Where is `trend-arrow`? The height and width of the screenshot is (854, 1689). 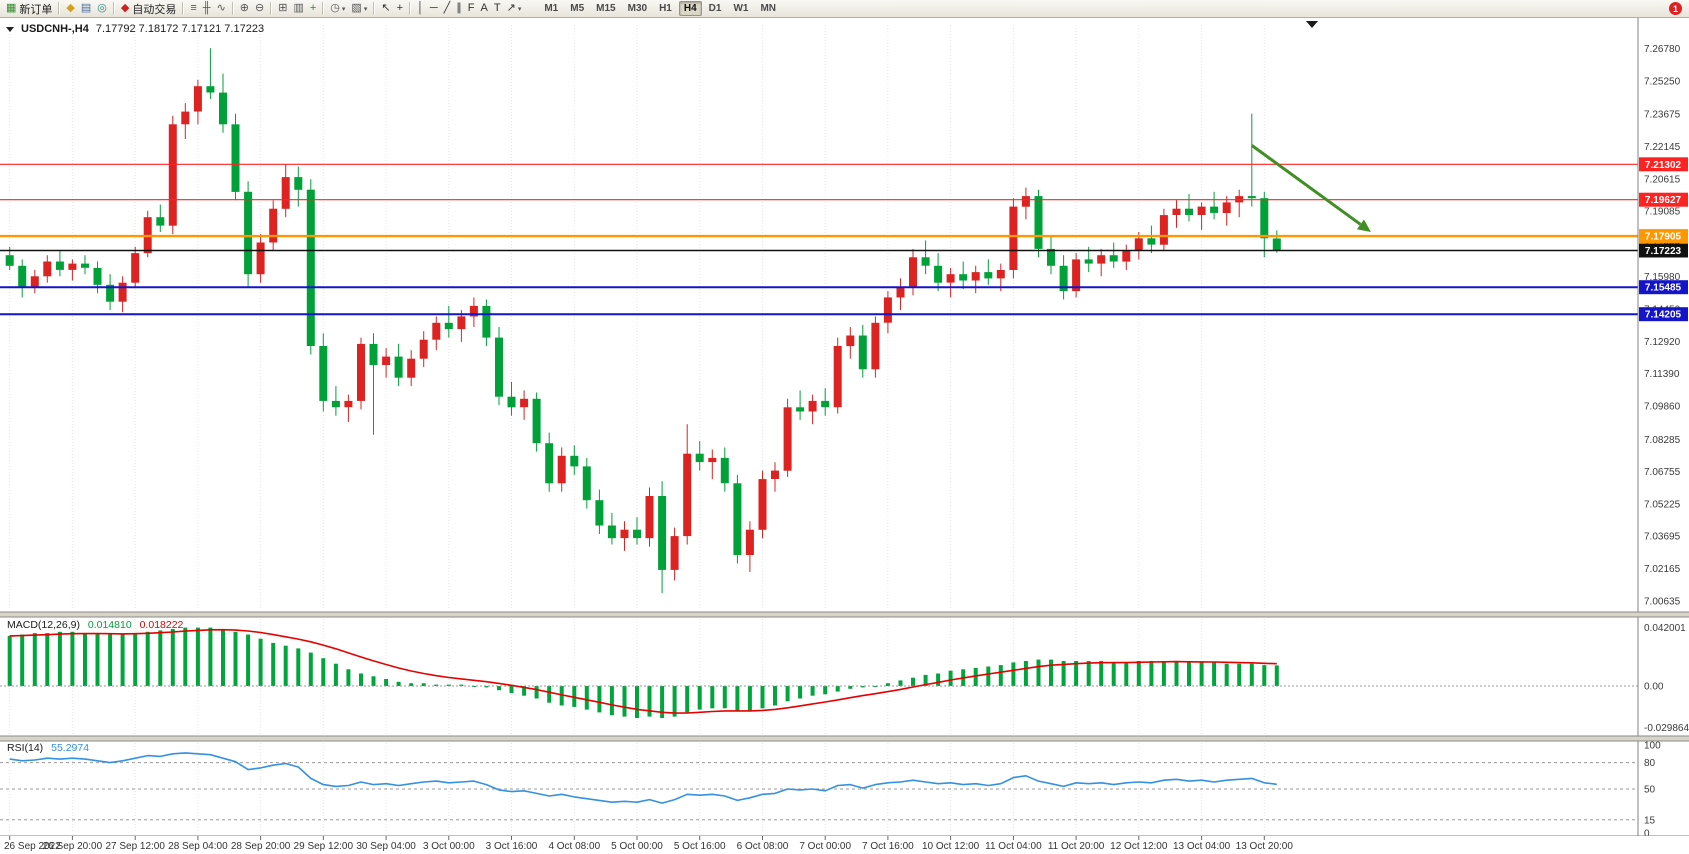 trend-arrow is located at coordinates (1310, 188).